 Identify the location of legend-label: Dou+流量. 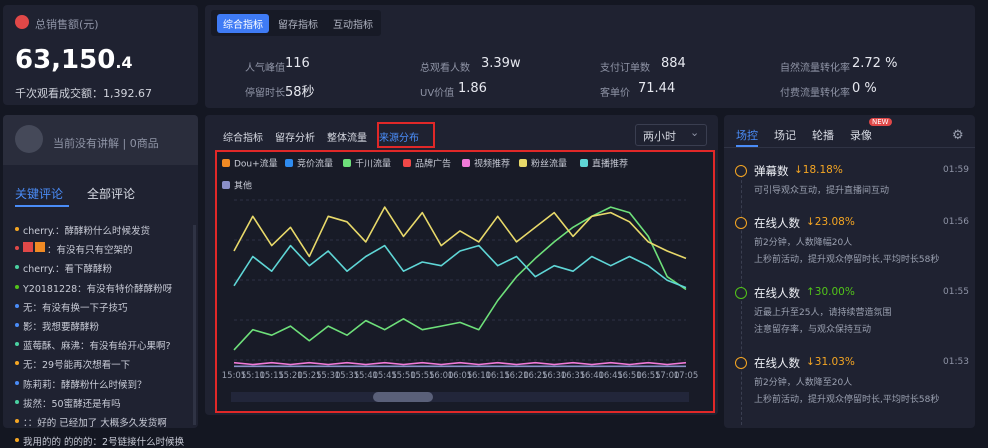
(256, 164).